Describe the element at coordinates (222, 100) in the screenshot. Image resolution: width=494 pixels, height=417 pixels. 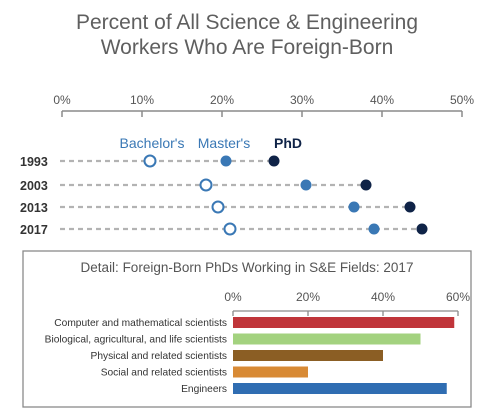
I see `x-tick-label: 20%` at that location.